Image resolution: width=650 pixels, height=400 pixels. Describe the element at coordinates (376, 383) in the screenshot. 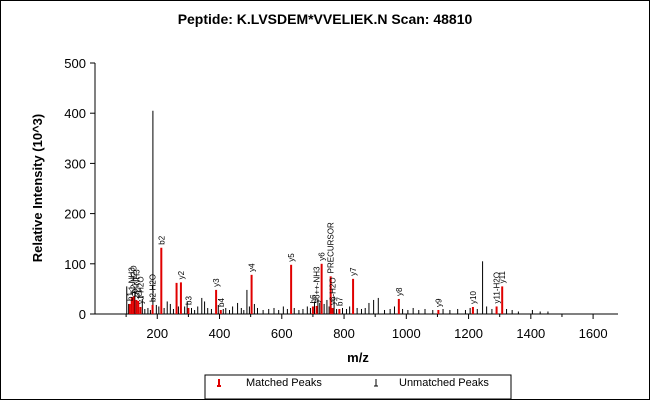

I see `unmatched-peaks-icon` at that location.